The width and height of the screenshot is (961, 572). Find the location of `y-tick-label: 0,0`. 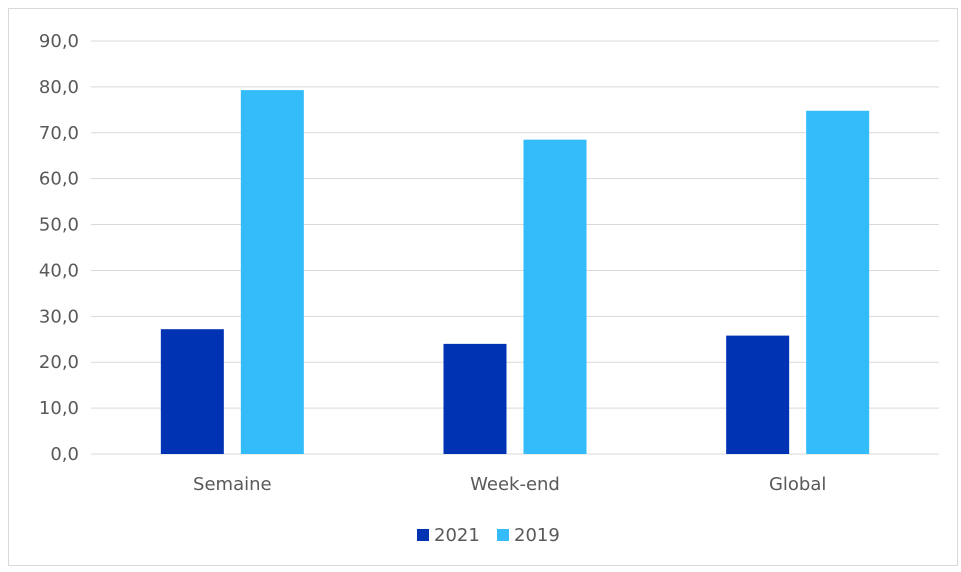

y-tick-label: 0,0 is located at coordinates (64, 454).